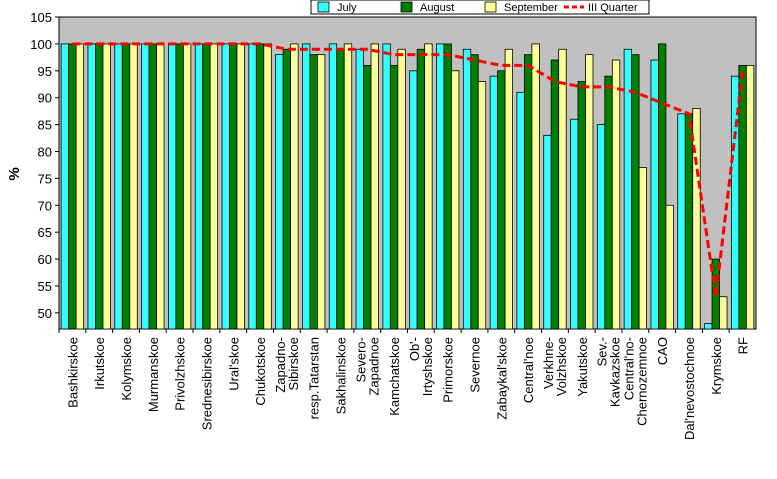  I want to click on x-tick-label: Srednesibirskoe, so click(206, 383).